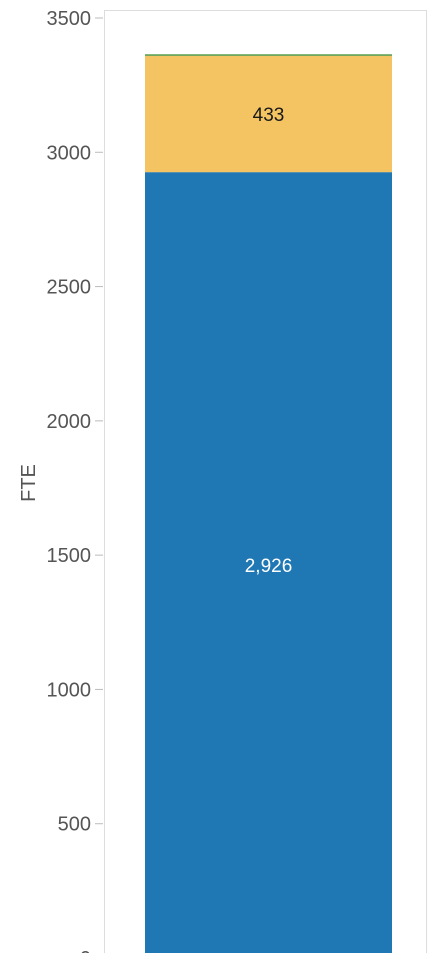 This screenshot has width=428, height=953. What do you see at coordinates (75, 480) in the screenshot?
I see `y-axis: 0 500 1000 1500 2000 2500 3000 3500` at bounding box center [75, 480].